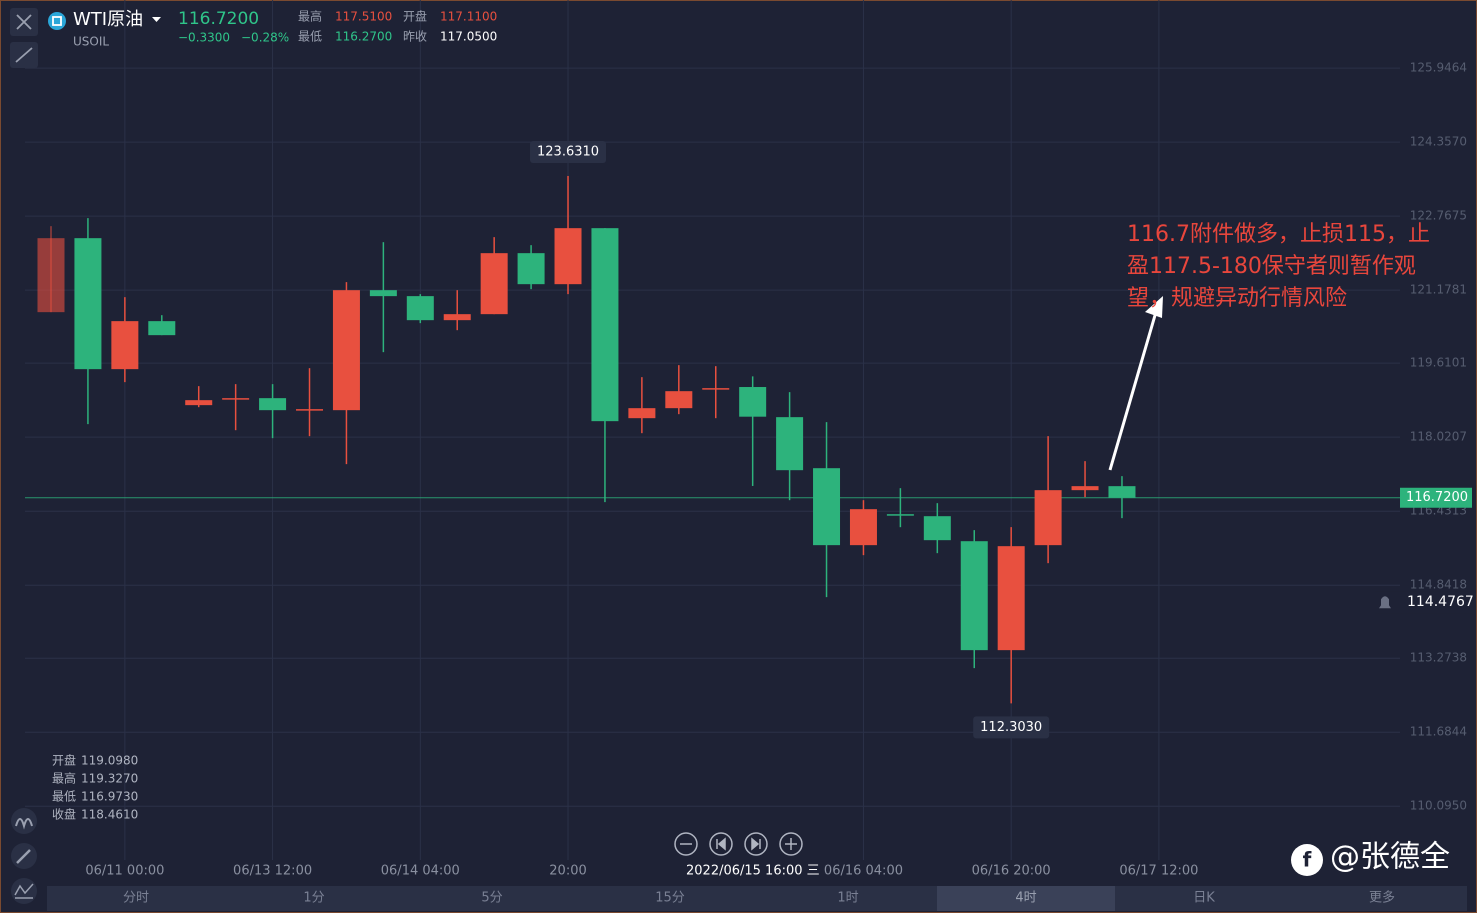 The width and height of the screenshot is (1477, 913). What do you see at coordinates (847, 898) in the screenshot?
I see `tab: 1时` at bounding box center [847, 898].